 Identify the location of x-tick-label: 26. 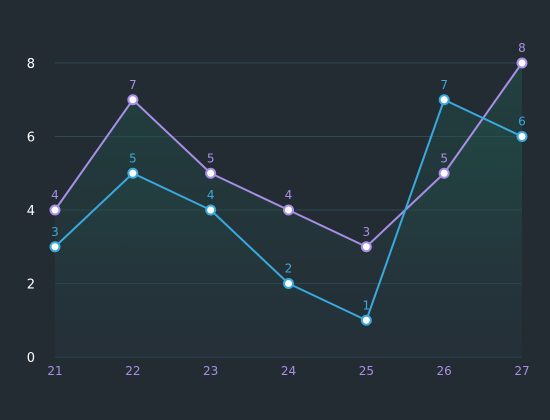
(444, 371).